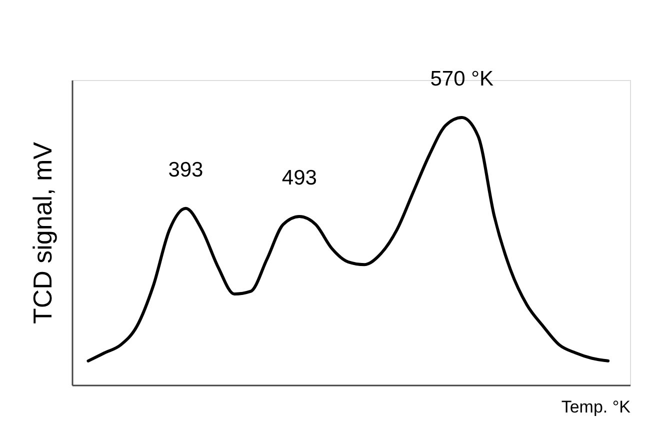 The height and width of the screenshot is (446, 664). What do you see at coordinates (596, 407) in the screenshot?
I see `x-axis-title: Temp. °K` at bounding box center [596, 407].